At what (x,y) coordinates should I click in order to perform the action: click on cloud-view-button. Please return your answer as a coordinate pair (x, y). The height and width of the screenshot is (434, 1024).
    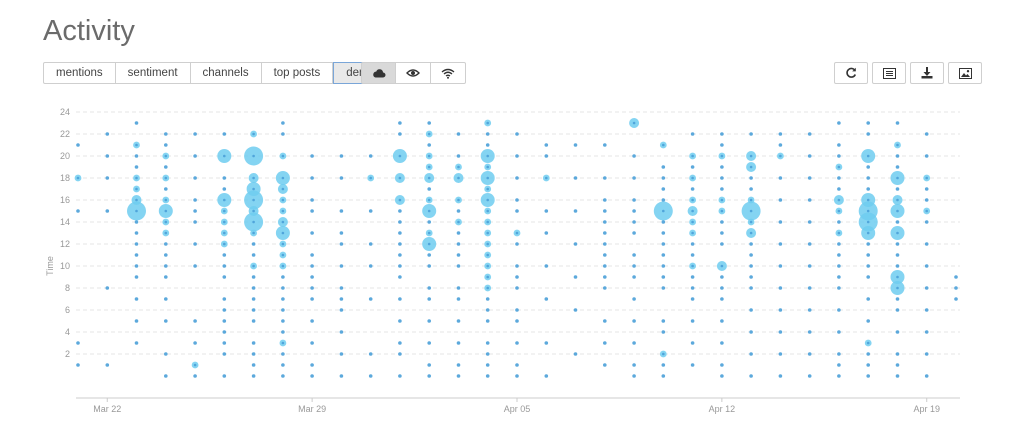
    Looking at the image, I should click on (378, 73).